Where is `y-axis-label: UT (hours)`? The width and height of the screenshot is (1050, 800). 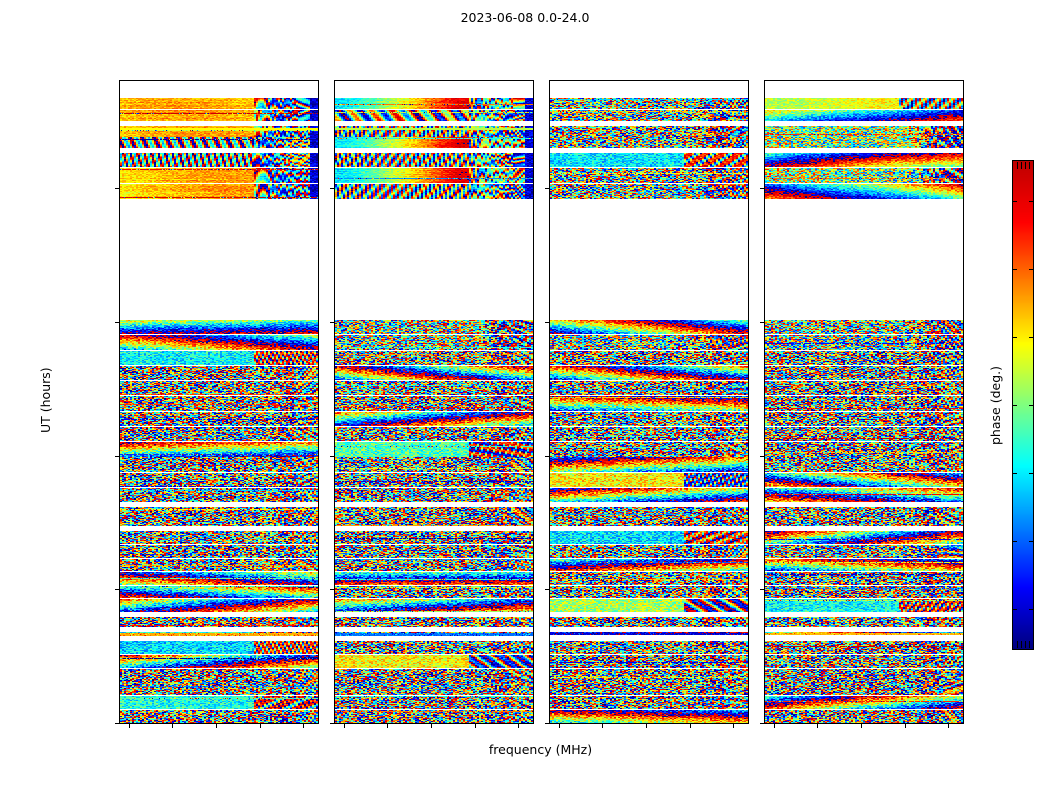
y-axis-label: UT (hours) is located at coordinates (45, 400).